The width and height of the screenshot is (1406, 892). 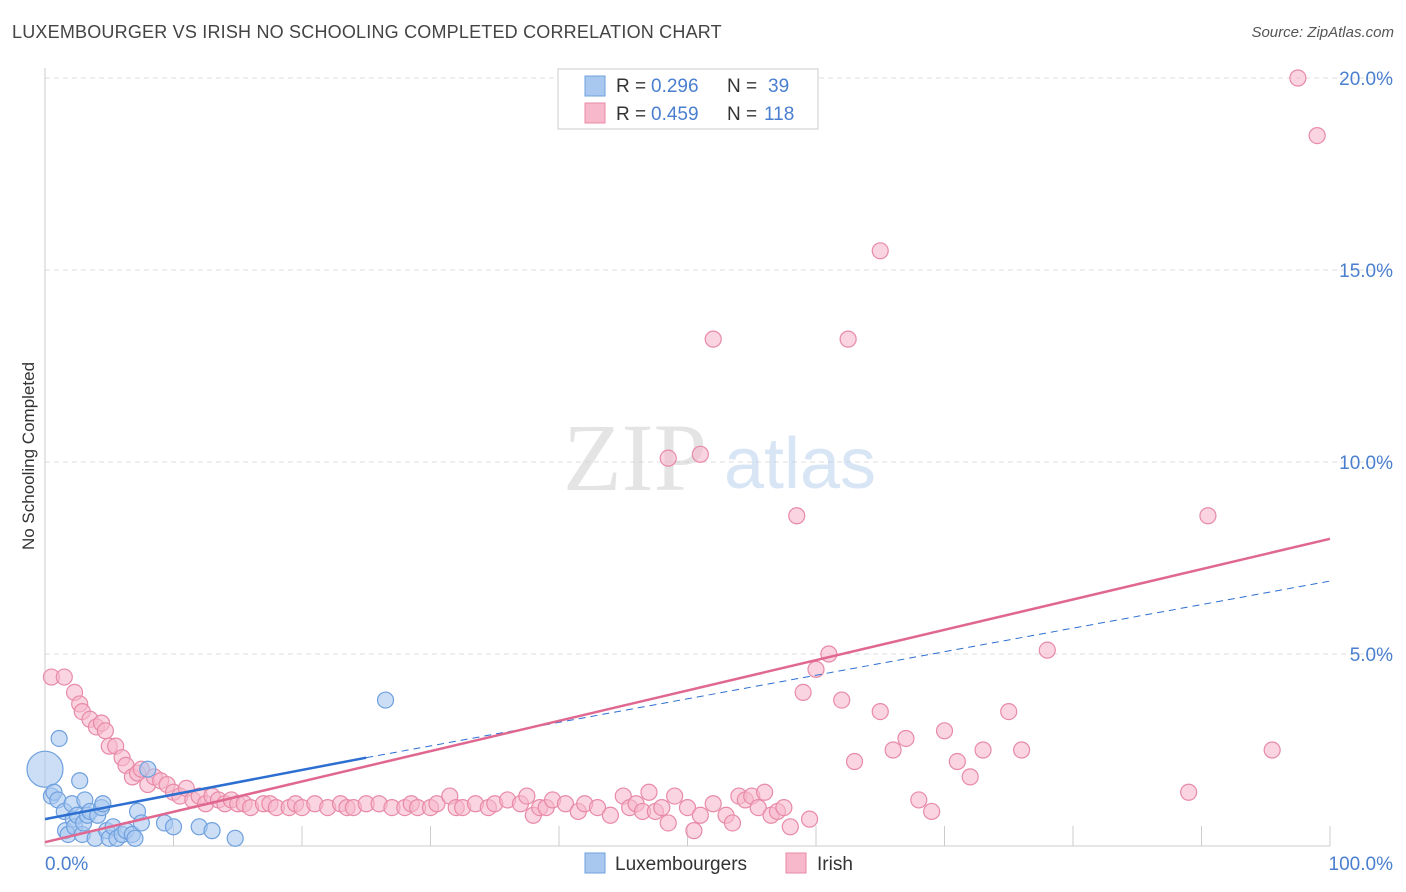 What do you see at coordinates (688, 99) in the screenshot?
I see `legend-stats: R = 0.296 N = 39 R = 0.459 N = 118` at bounding box center [688, 99].